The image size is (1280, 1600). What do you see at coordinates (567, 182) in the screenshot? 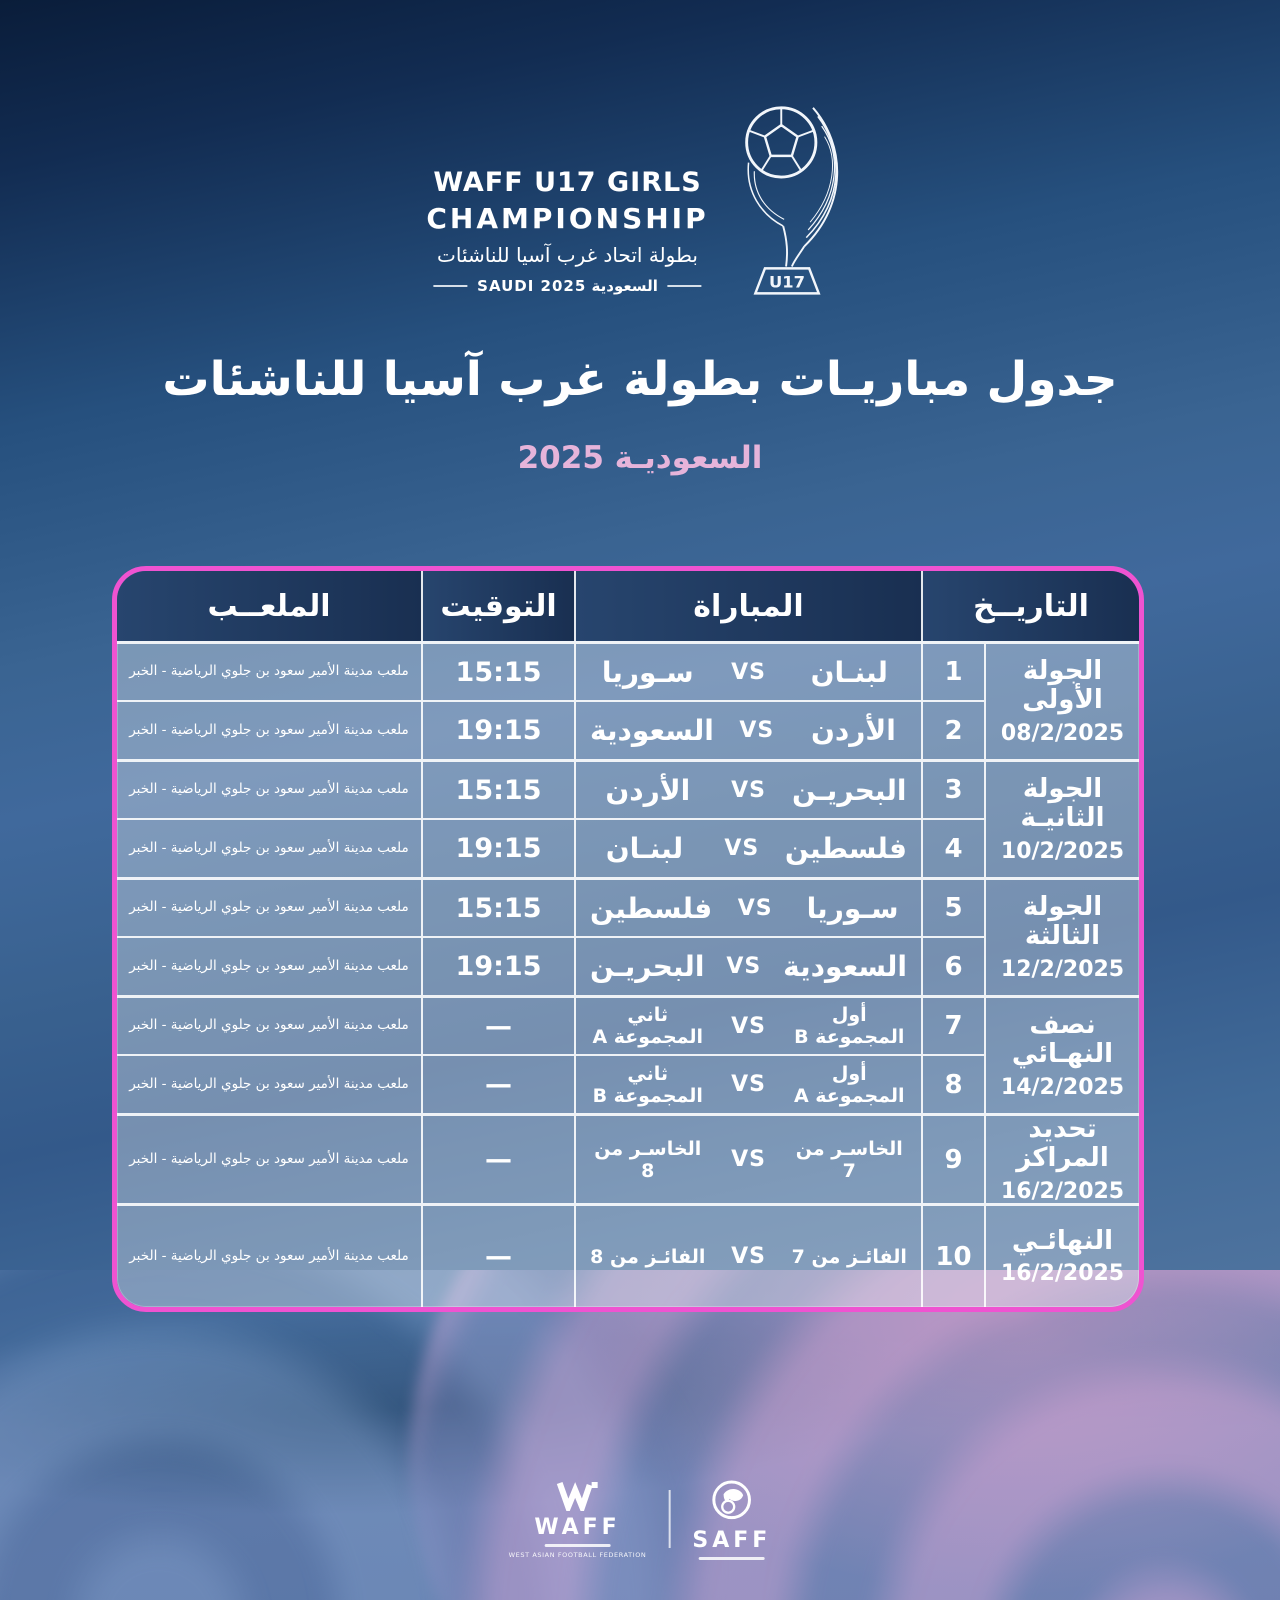
I see `logo-line-waff-u17-girls: WAFF U17 GIRLS` at bounding box center [567, 182].